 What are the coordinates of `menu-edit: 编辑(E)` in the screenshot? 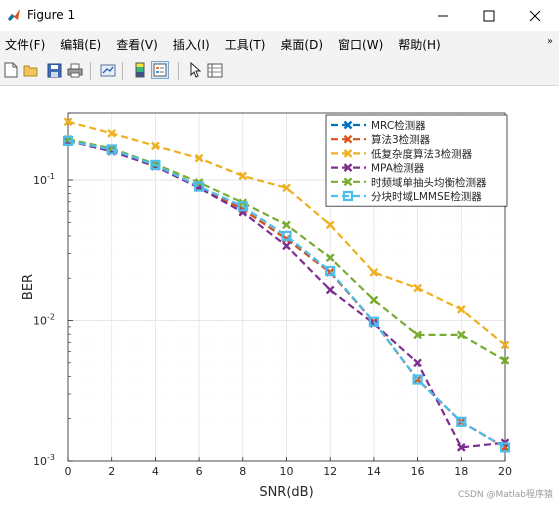 It's located at (81, 44).